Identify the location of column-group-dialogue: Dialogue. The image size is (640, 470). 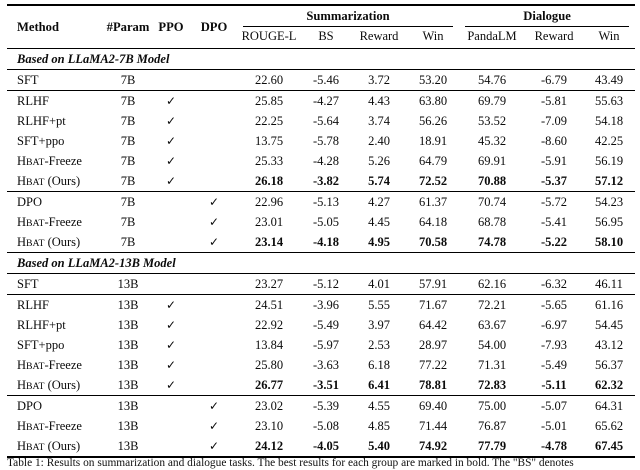
(547, 16).